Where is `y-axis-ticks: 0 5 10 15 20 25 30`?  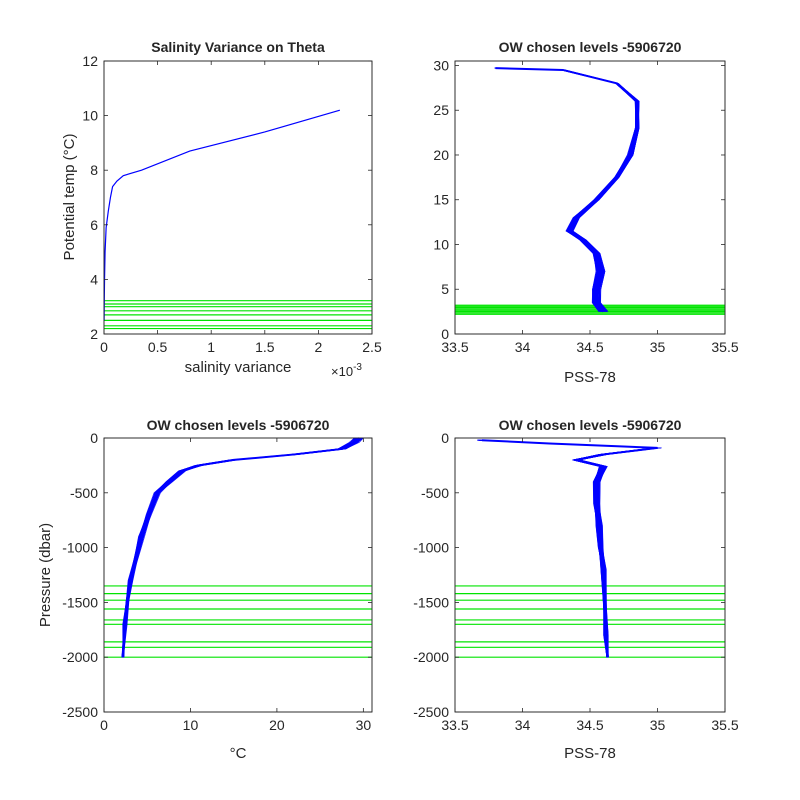
y-axis-ticks: 0 5 10 15 20 25 30 is located at coordinates (579, 199).